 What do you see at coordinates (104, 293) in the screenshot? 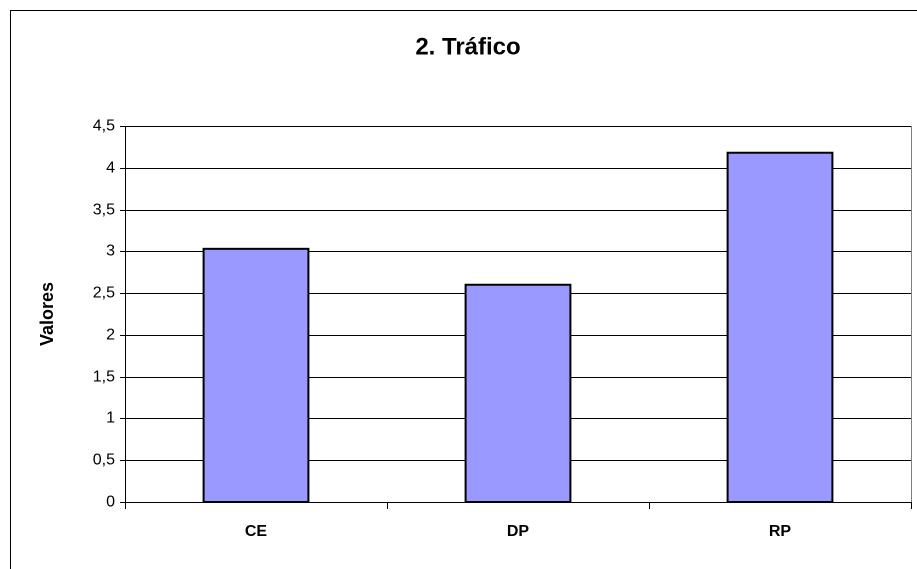
I see `y-tick-label: 2,5` at bounding box center [104, 293].